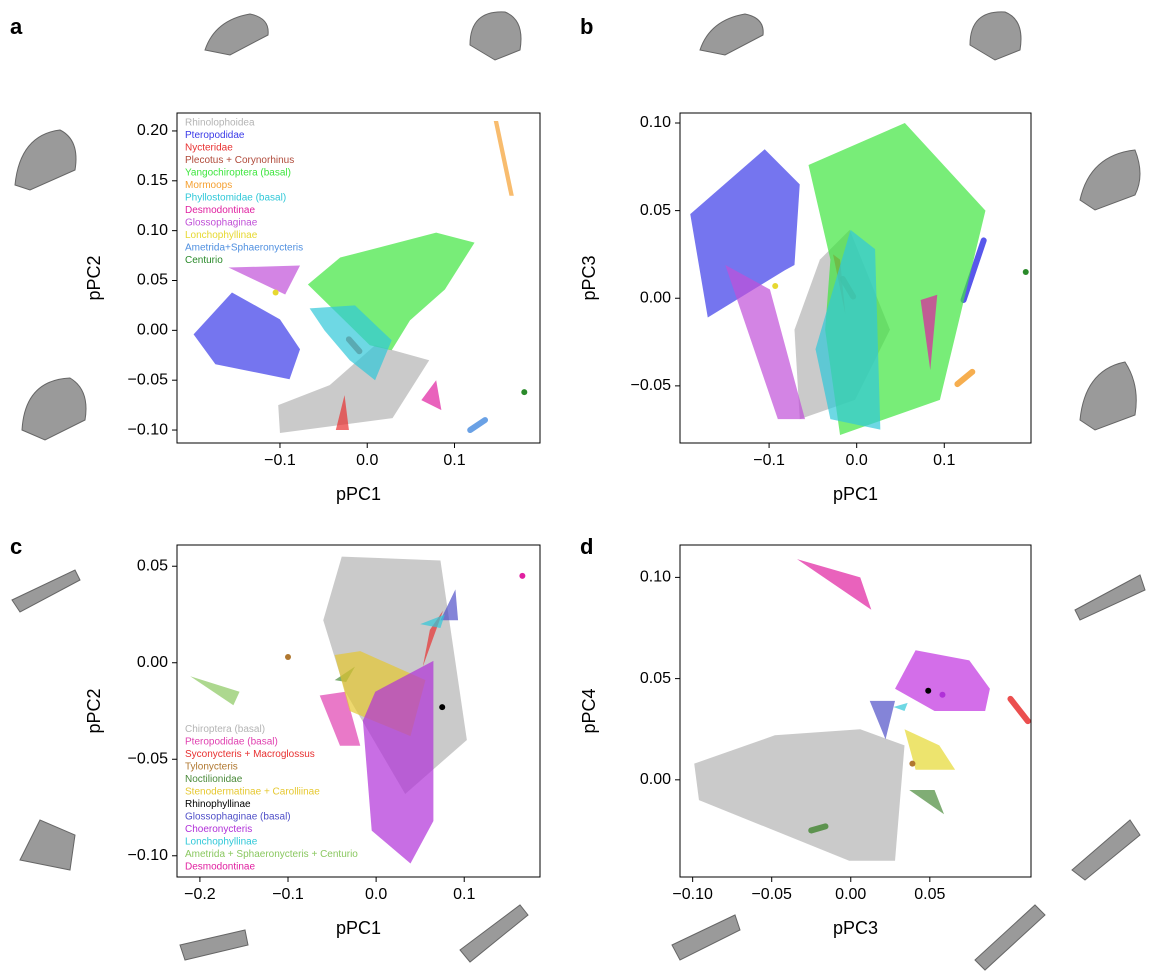 This screenshot has height=975, width=1149. I want to click on legend-entry: Glossophaginae (basal), so click(238, 817).